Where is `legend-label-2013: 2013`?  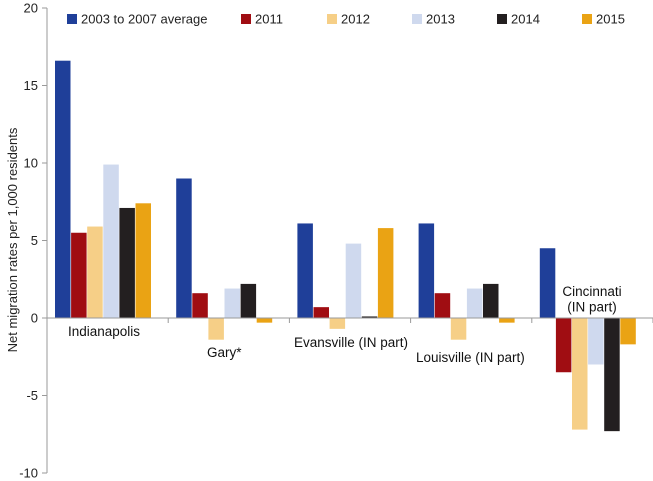
legend-label-2013: 2013 is located at coordinates (440, 19).